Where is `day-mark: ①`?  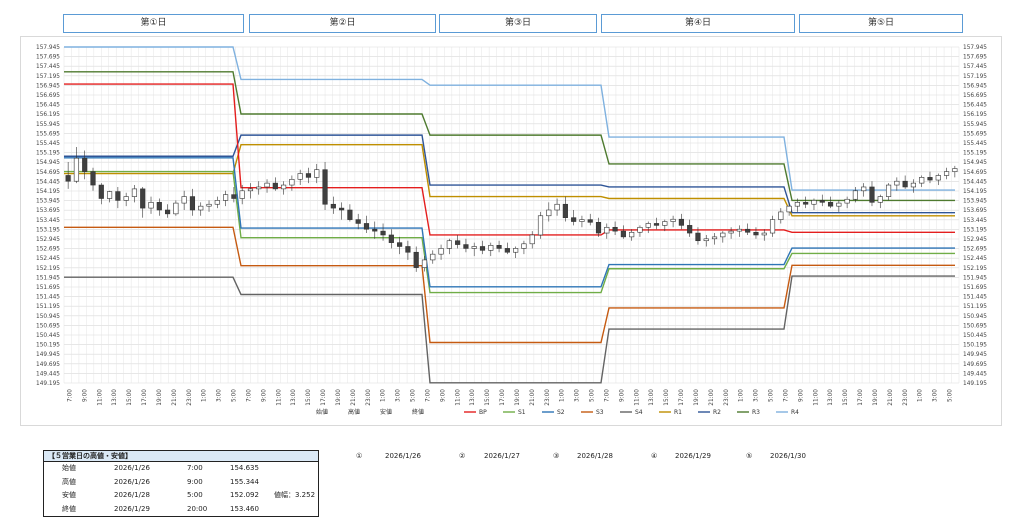 day-mark: ① is located at coordinates (359, 456).